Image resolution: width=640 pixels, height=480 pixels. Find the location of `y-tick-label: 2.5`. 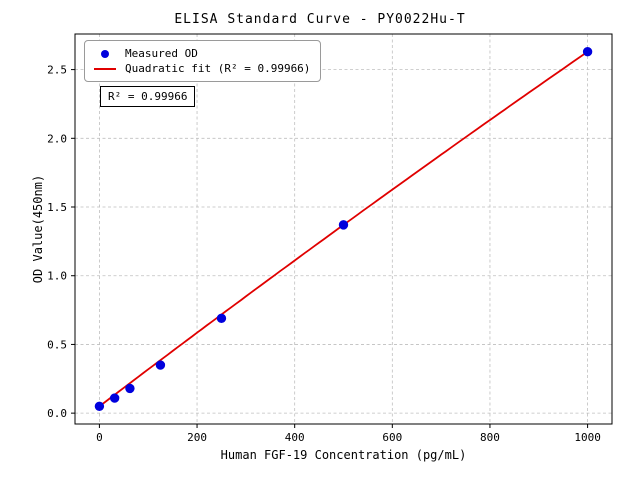

y-tick-label: 2.5 is located at coordinates (57, 70).